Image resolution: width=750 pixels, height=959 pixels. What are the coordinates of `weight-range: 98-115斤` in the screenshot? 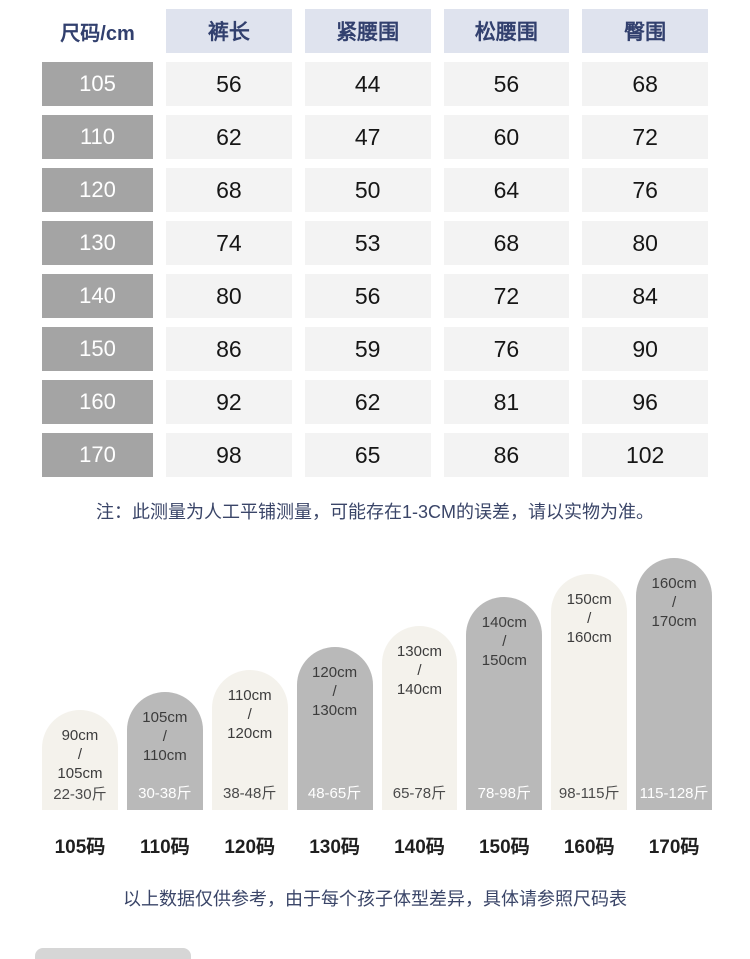 It's located at (589, 793).